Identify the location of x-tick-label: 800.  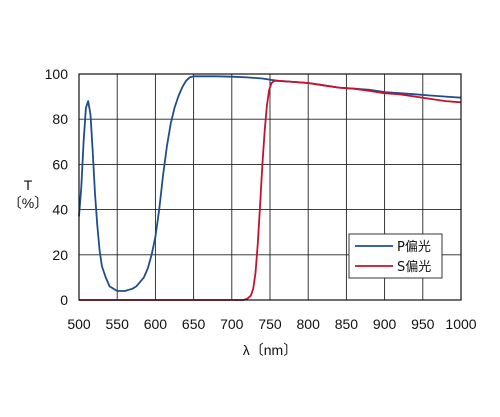
(309, 324).